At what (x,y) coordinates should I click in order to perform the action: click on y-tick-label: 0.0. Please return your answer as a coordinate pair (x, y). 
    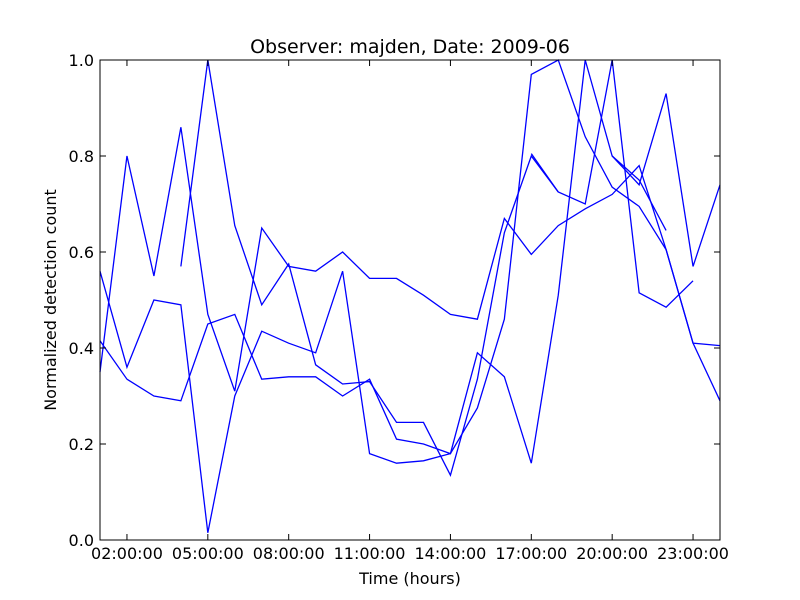
    Looking at the image, I should click on (81, 540).